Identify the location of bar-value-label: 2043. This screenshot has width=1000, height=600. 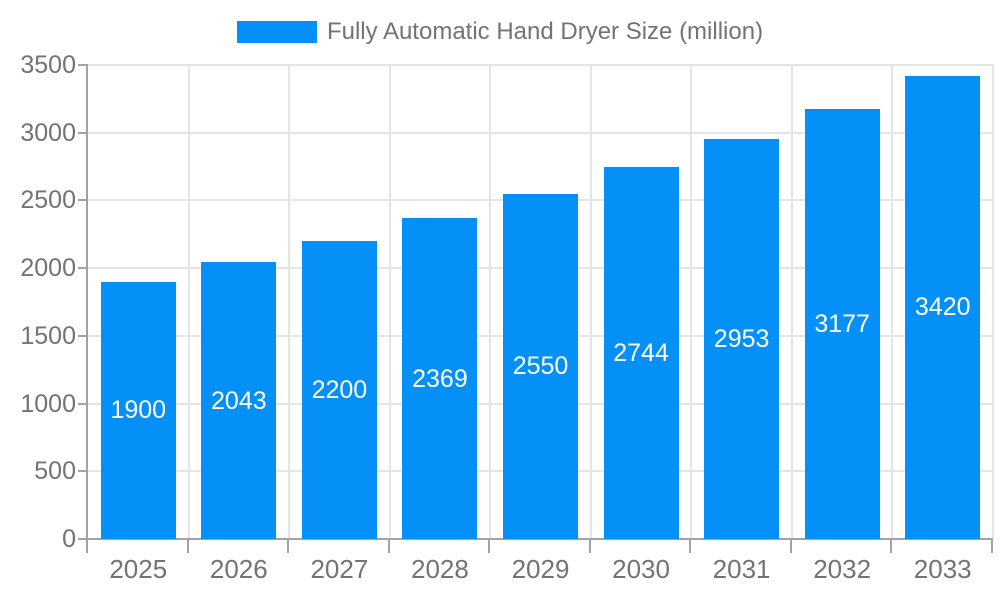
(239, 400).